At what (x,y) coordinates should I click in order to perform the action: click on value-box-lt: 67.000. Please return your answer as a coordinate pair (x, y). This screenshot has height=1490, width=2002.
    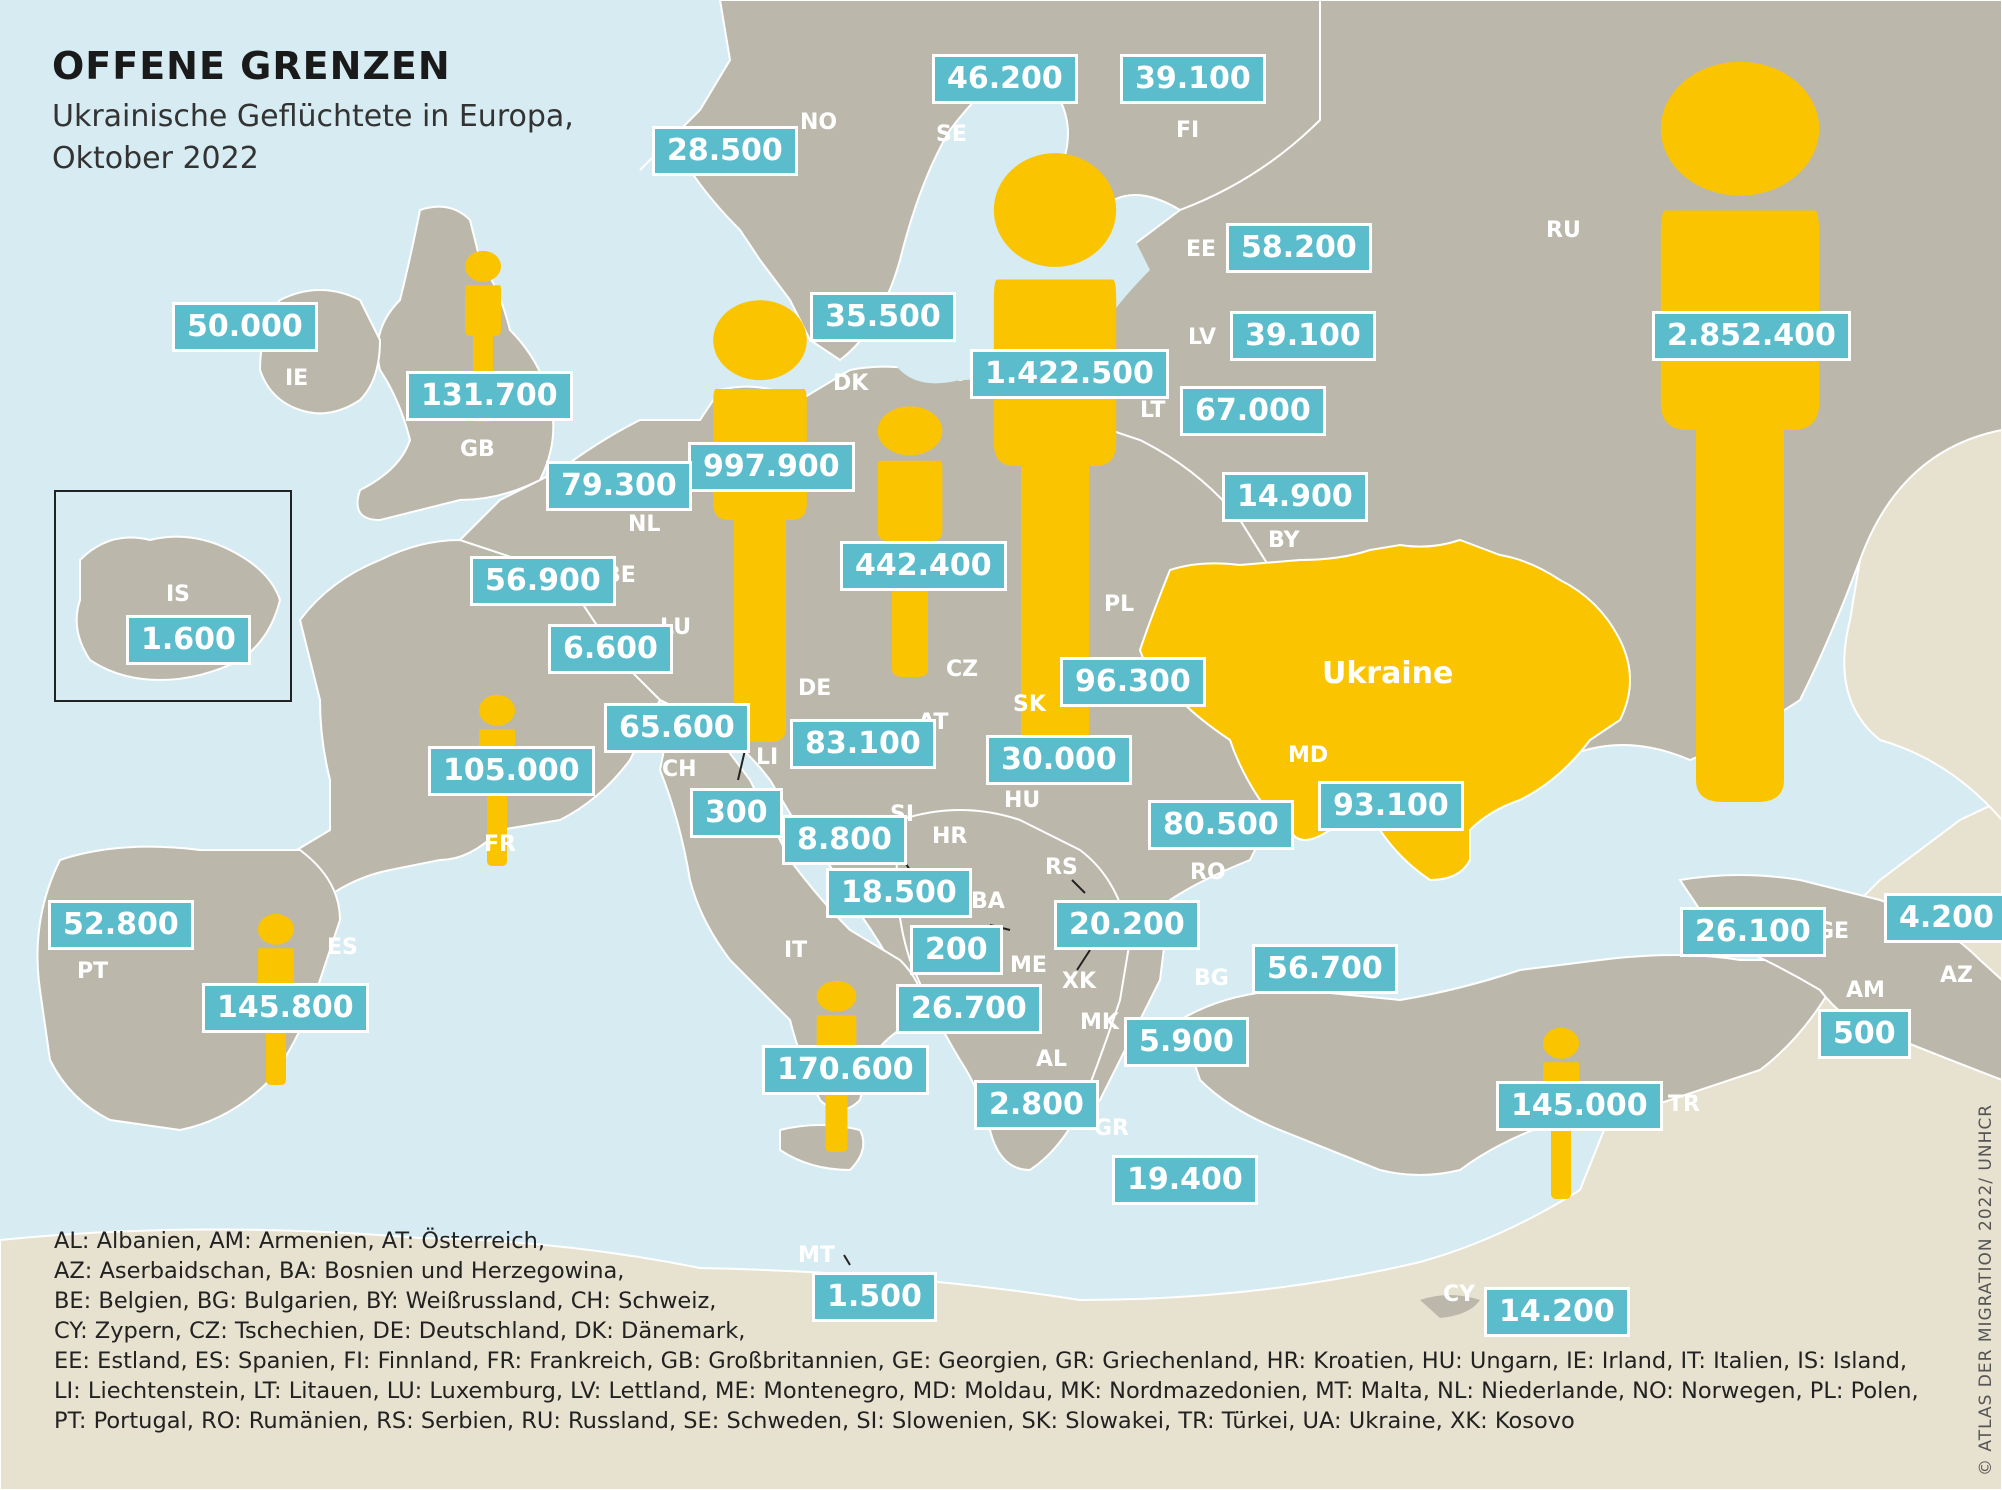
    Looking at the image, I should click on (1253, 411).